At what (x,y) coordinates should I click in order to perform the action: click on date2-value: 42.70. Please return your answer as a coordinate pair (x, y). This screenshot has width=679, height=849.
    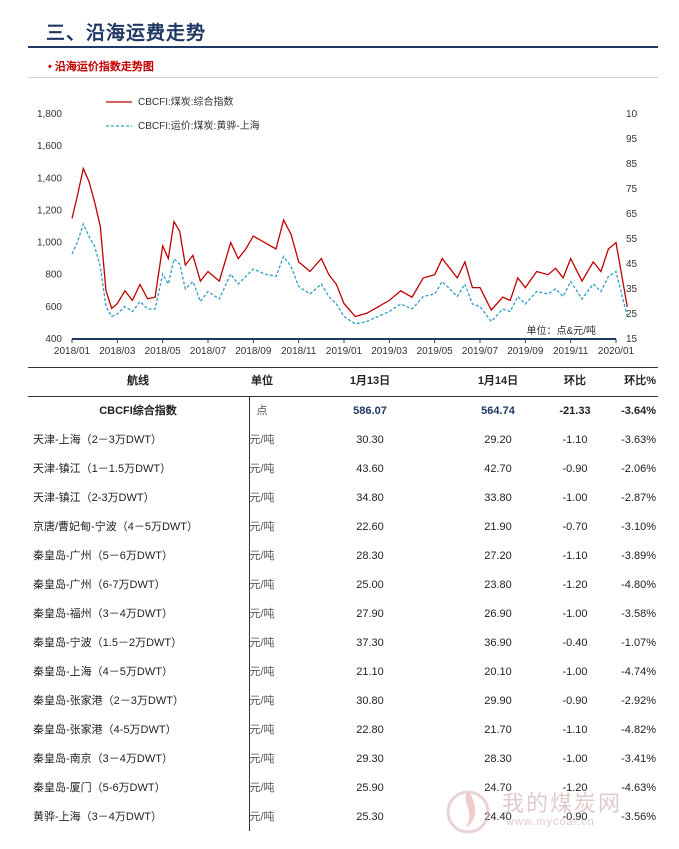
    Looking at the image, I should click on (498, 469).